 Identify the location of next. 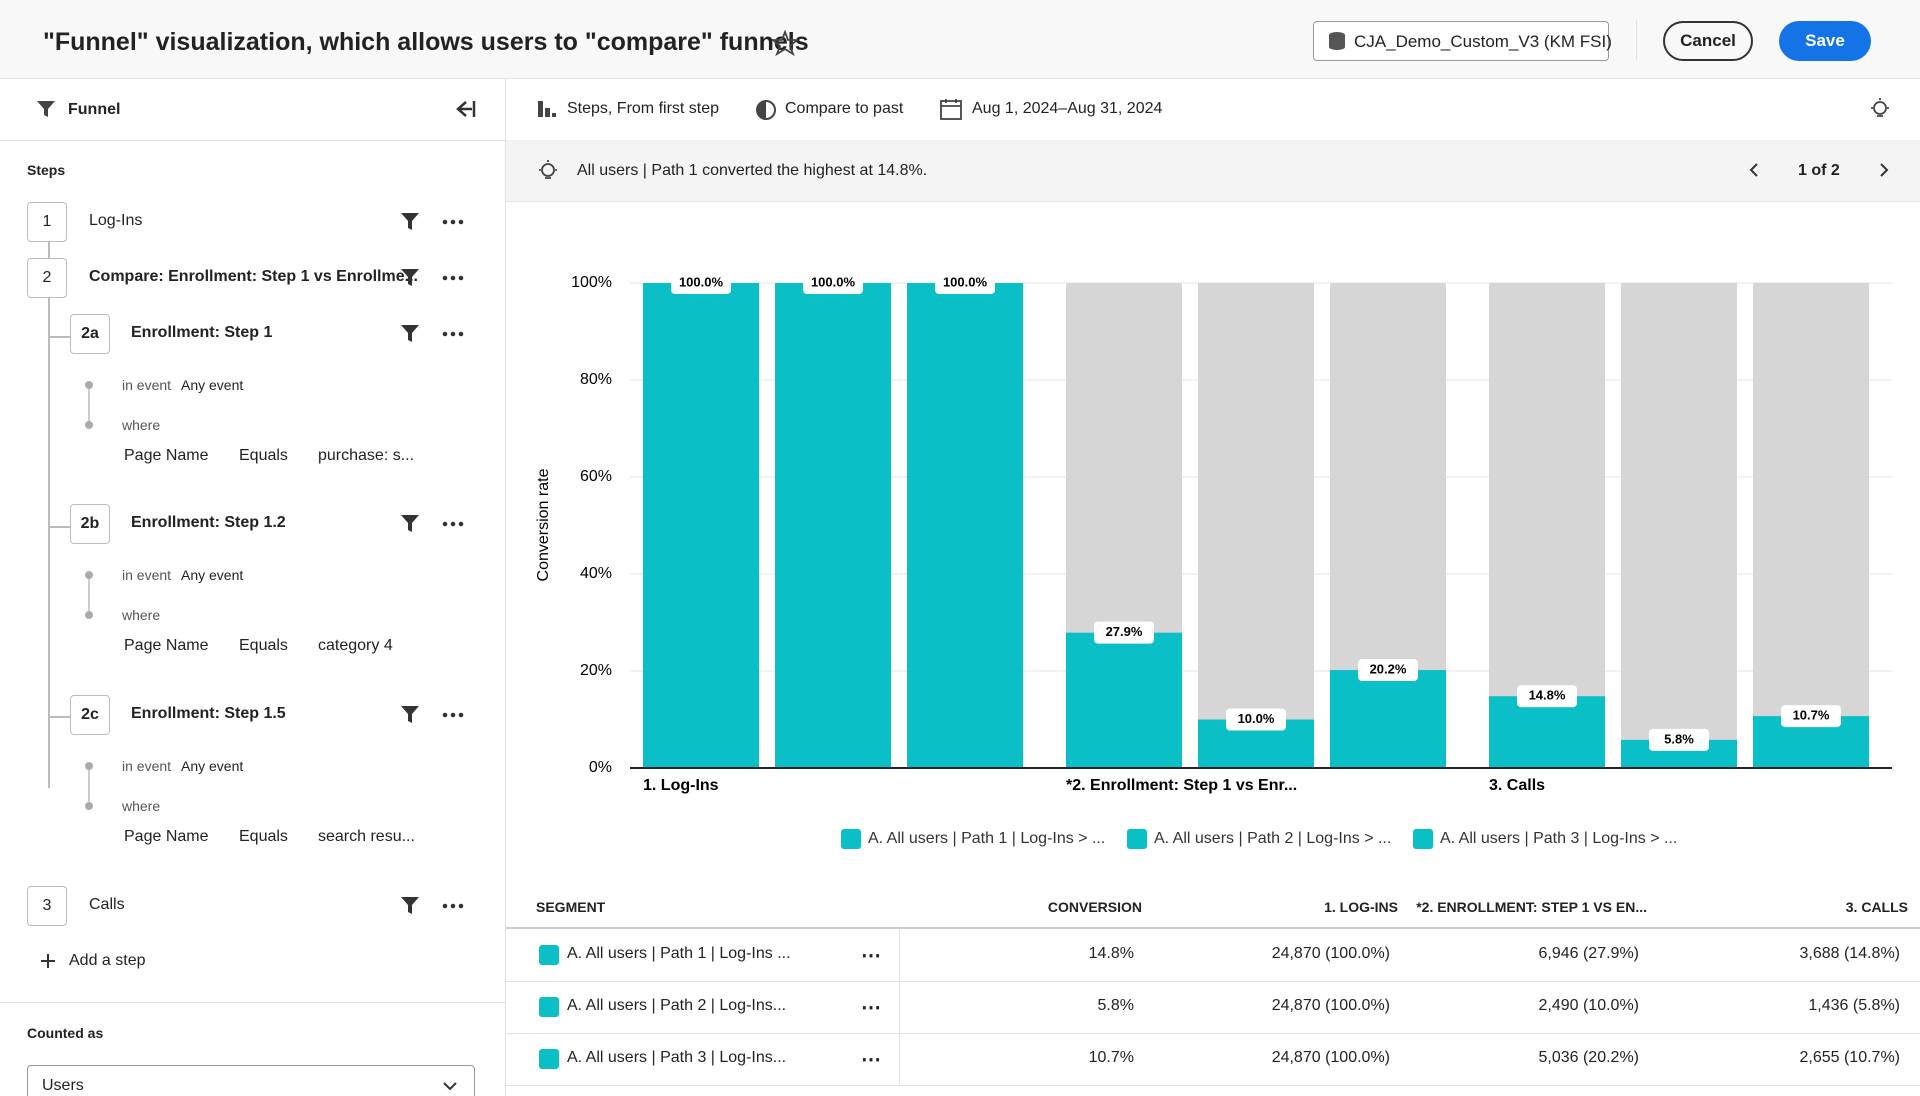
(1884, 170).